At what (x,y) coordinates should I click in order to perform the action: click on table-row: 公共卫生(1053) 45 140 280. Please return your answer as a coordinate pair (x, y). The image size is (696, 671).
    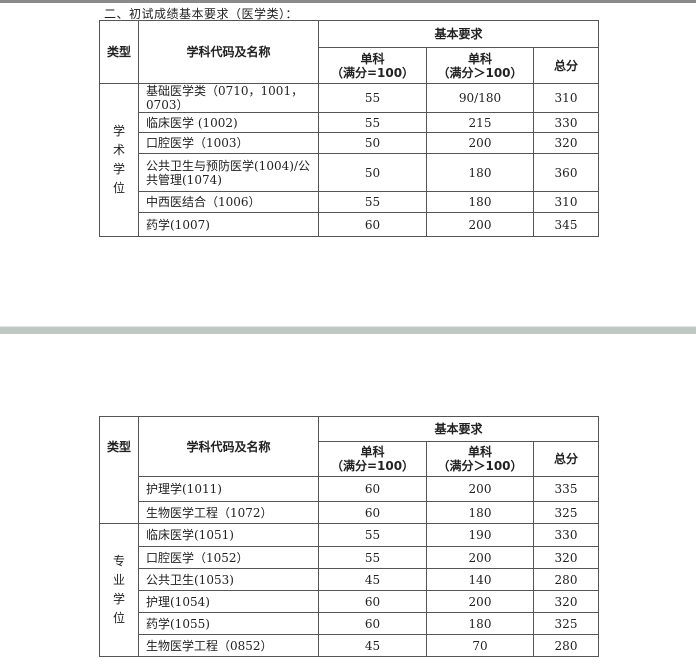
    Looking at the image, I should click on (349, 579).